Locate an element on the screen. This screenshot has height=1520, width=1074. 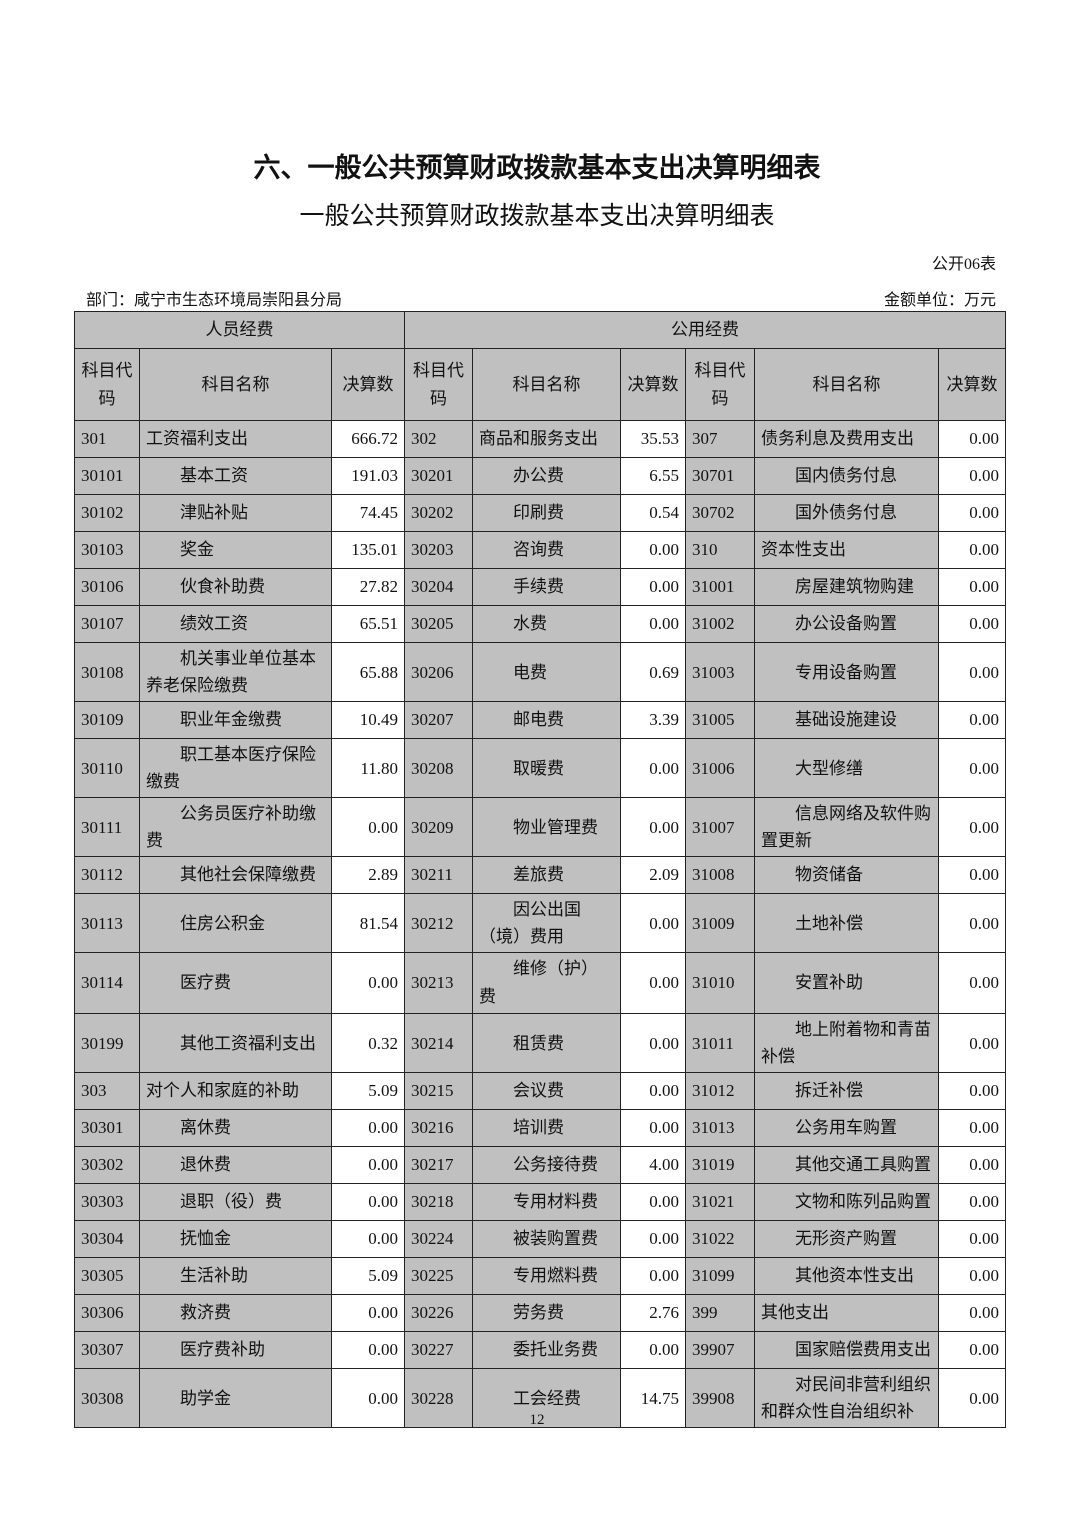
table-row: 30301 离休费 0.00 30216 培训费 0.00 31013 公务用车购置 0.00 is located at coordinates (540, 1128).